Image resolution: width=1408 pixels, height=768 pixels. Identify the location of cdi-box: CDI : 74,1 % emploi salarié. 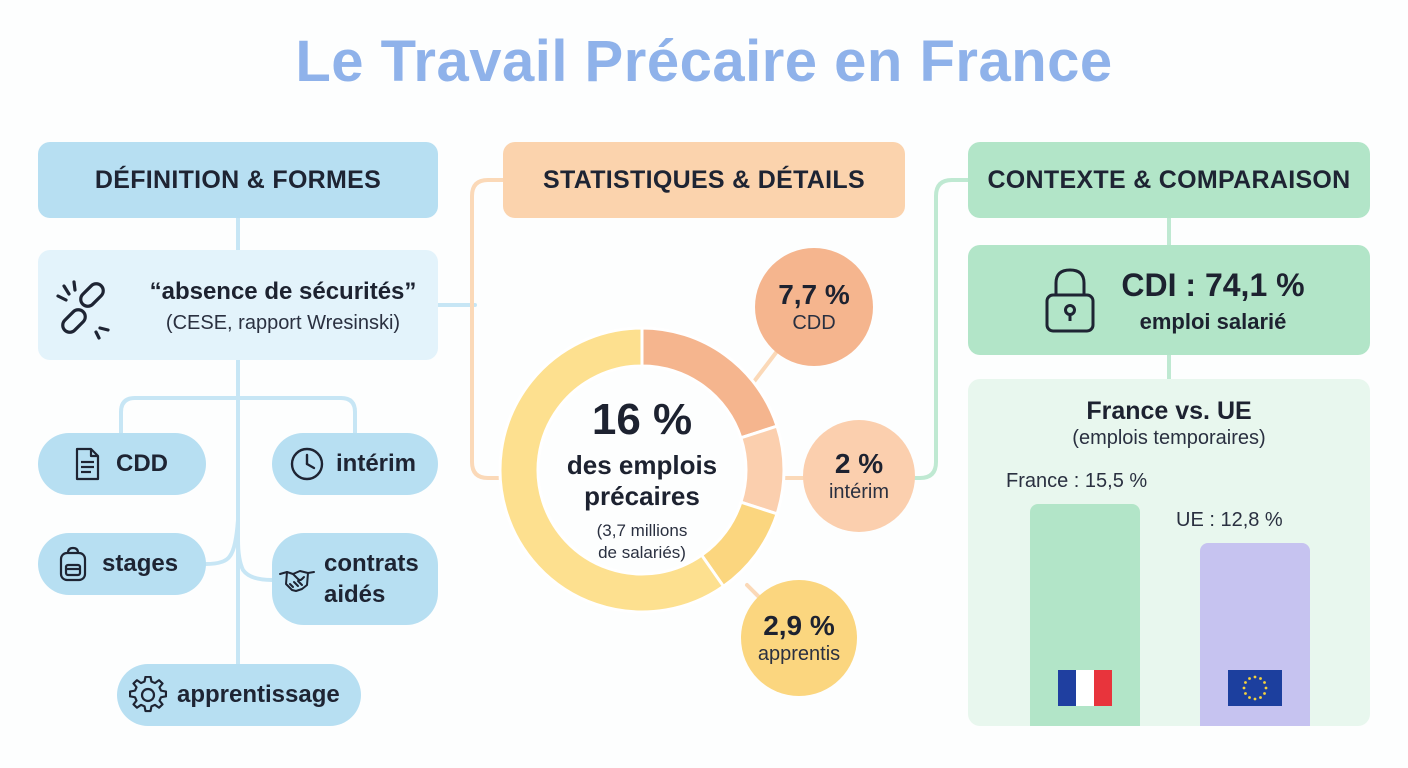
(1169, 300).